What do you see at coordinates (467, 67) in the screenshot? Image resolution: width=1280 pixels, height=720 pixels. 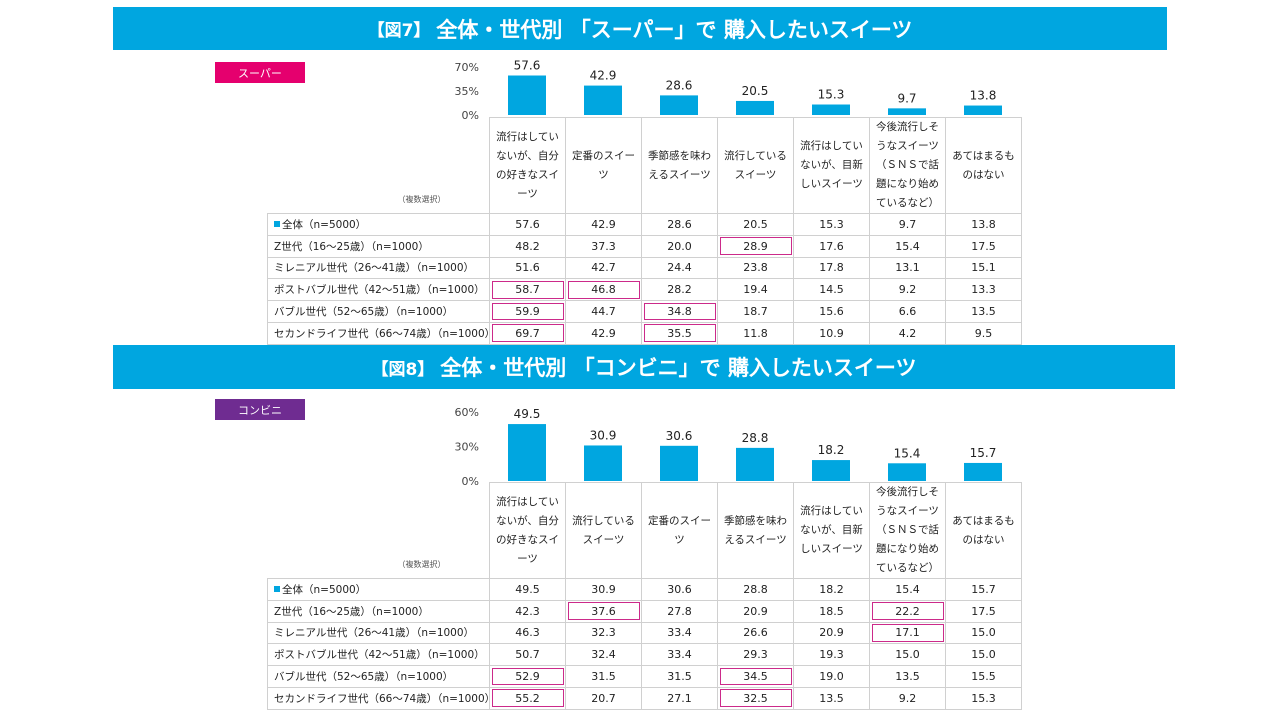 I see `y-tick-label: 70%` at bounding box center [467, 67].